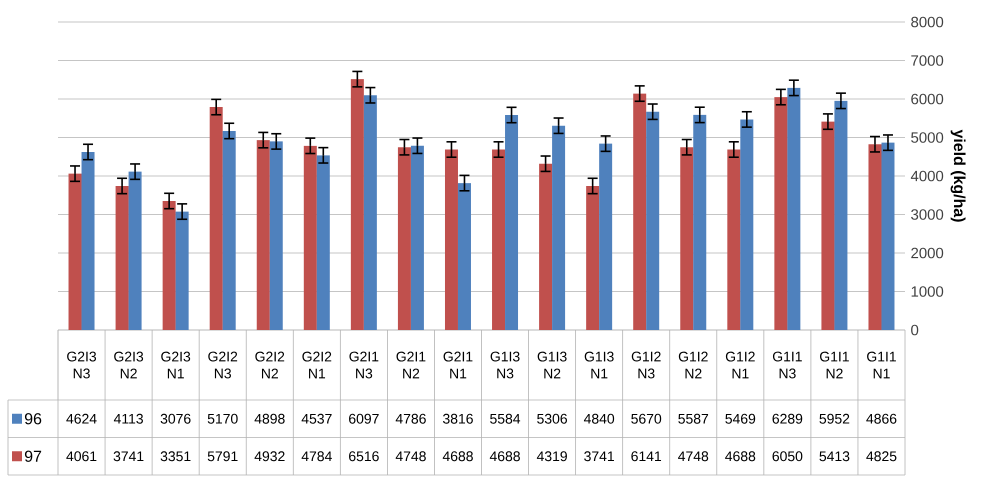 The width and height of the screenshot is (991, 478). I want to click on data-label: 3816, so click(457, 419).